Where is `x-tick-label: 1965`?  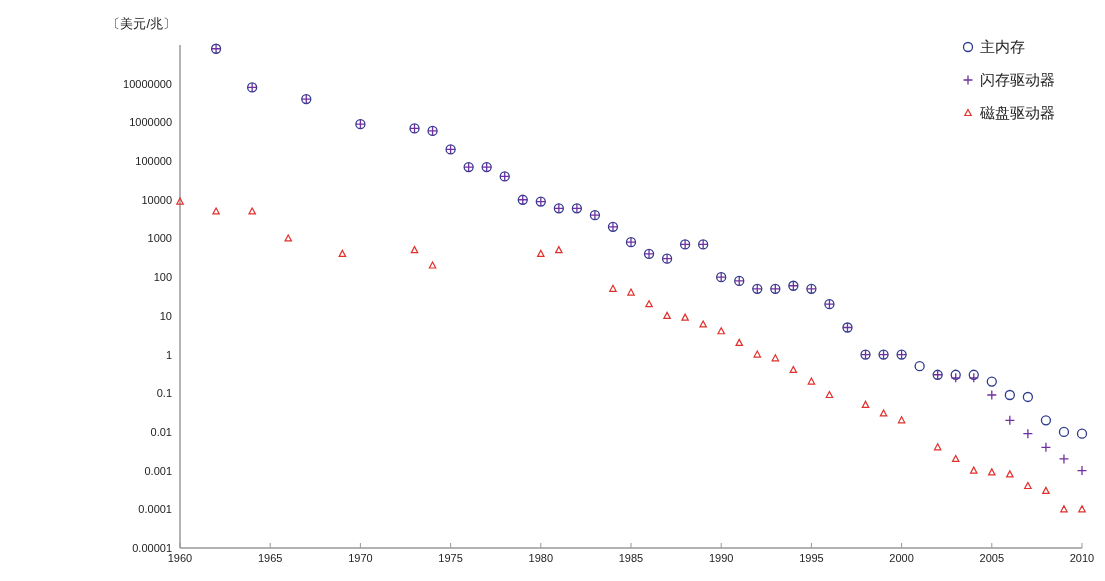 x-tick-label: 1965 is located at coordinates (270, 558).